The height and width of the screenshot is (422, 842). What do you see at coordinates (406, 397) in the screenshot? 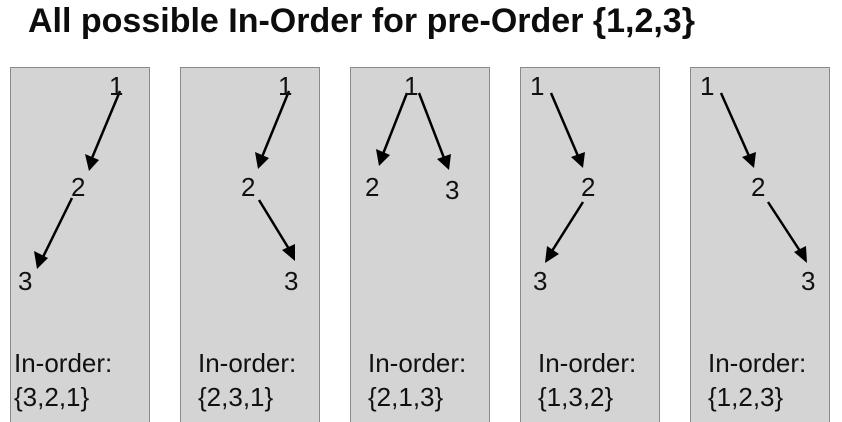
I see `inorder-sequence: {2,1,3}` at bounding box center [406, 397].